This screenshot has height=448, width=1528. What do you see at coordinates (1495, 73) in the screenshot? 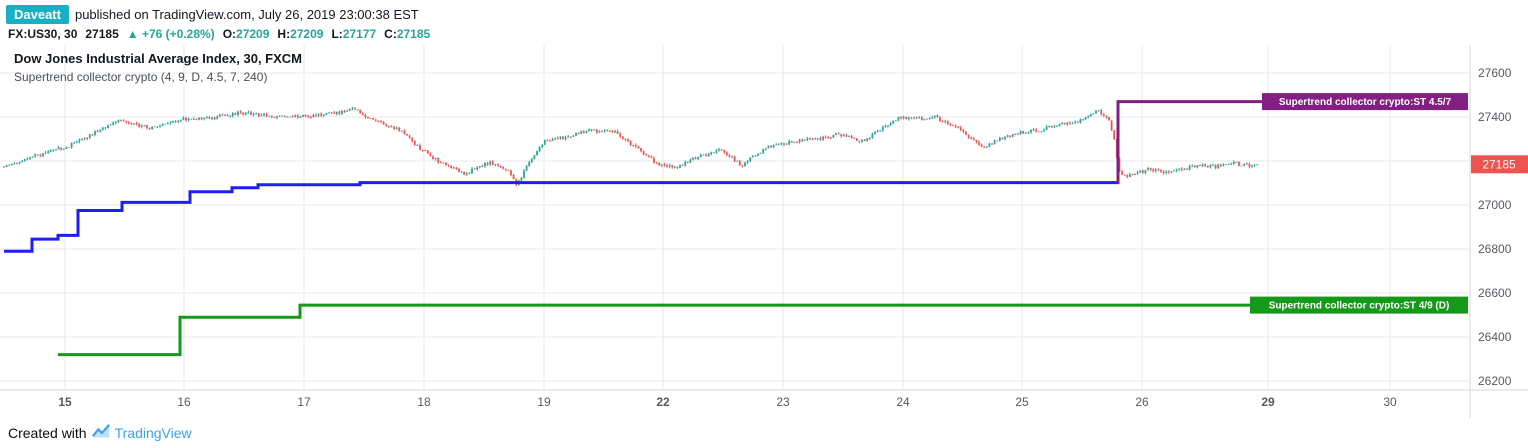
I see `svg-text: 27600` at bounding box center [1495, 73].